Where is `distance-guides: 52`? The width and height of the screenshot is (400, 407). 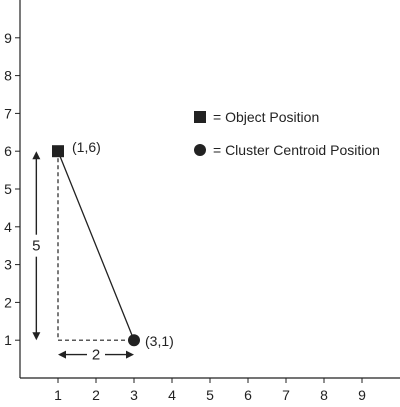
distance-guides: 52 is located at coordinates (81, 257).